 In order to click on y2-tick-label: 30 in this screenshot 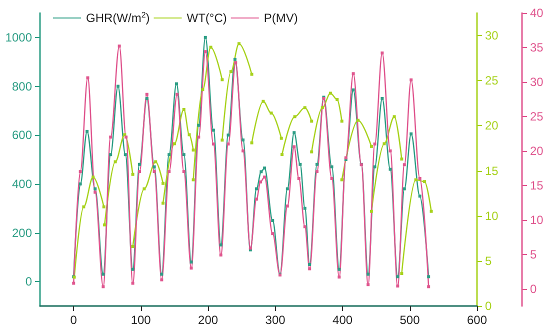, I will do `click(492, 35)`.